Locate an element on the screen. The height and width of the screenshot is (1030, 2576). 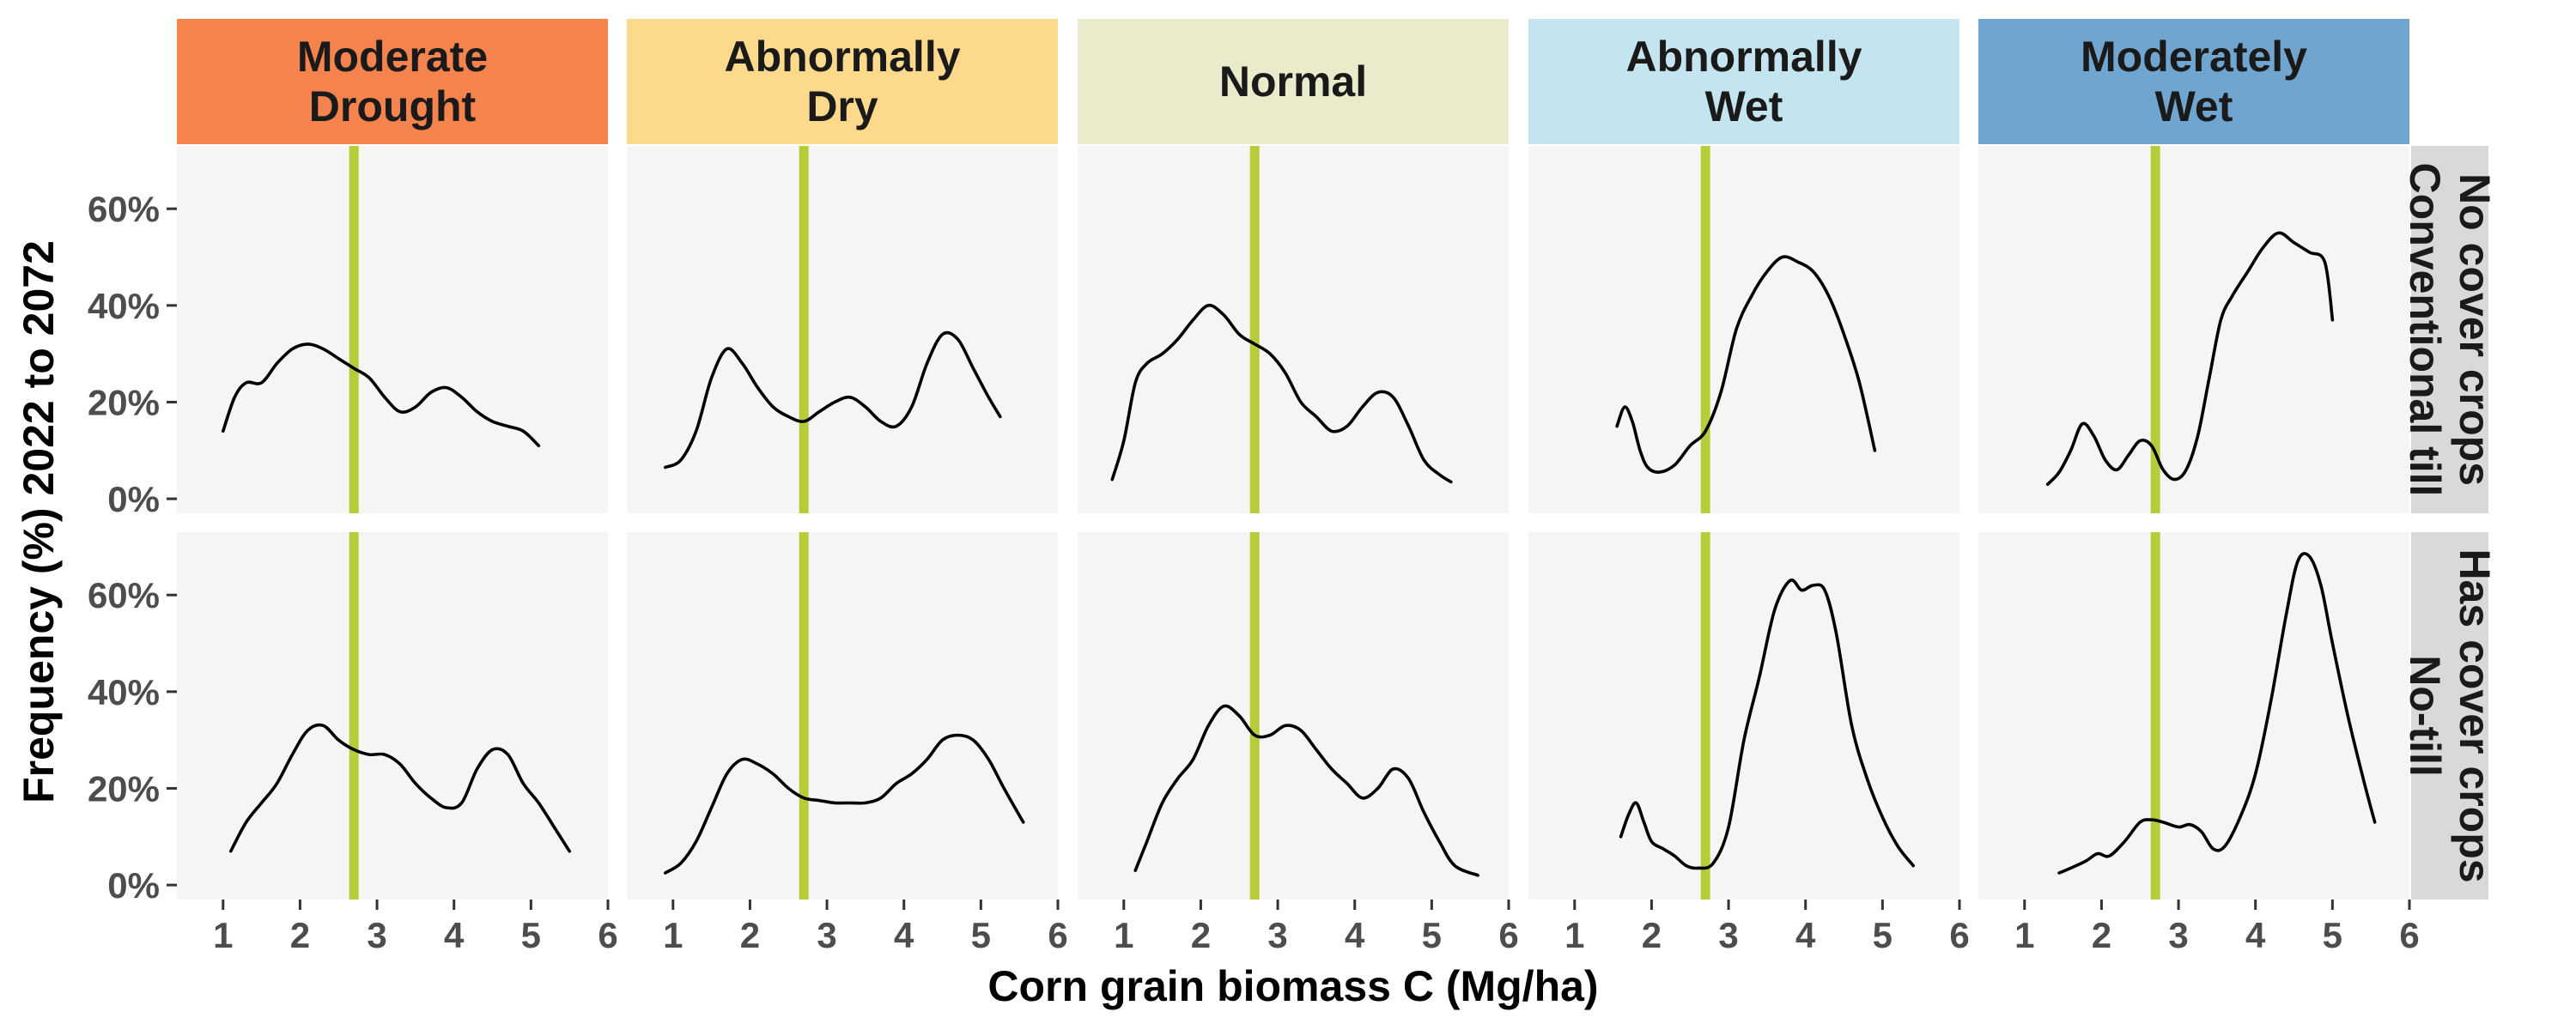
column-strip-label: Normal is located at coordinates (1293, 82).